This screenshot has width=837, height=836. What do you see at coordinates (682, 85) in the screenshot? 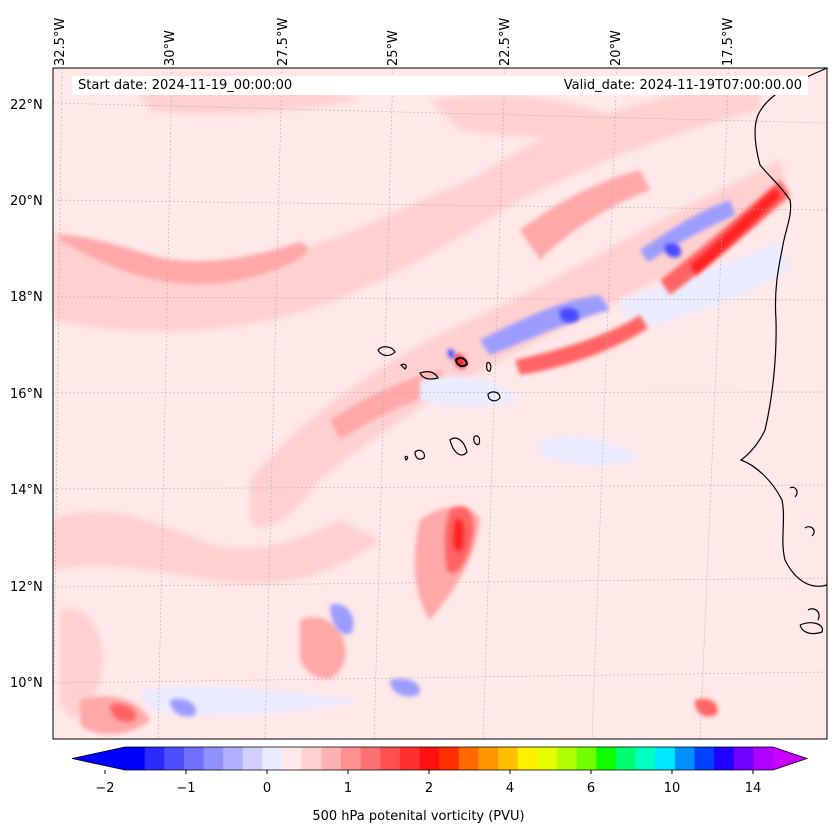
I see `valid-date-text: Valid_date: 2024-11-19T07:00:00.00` at bounding box center [682, 85].